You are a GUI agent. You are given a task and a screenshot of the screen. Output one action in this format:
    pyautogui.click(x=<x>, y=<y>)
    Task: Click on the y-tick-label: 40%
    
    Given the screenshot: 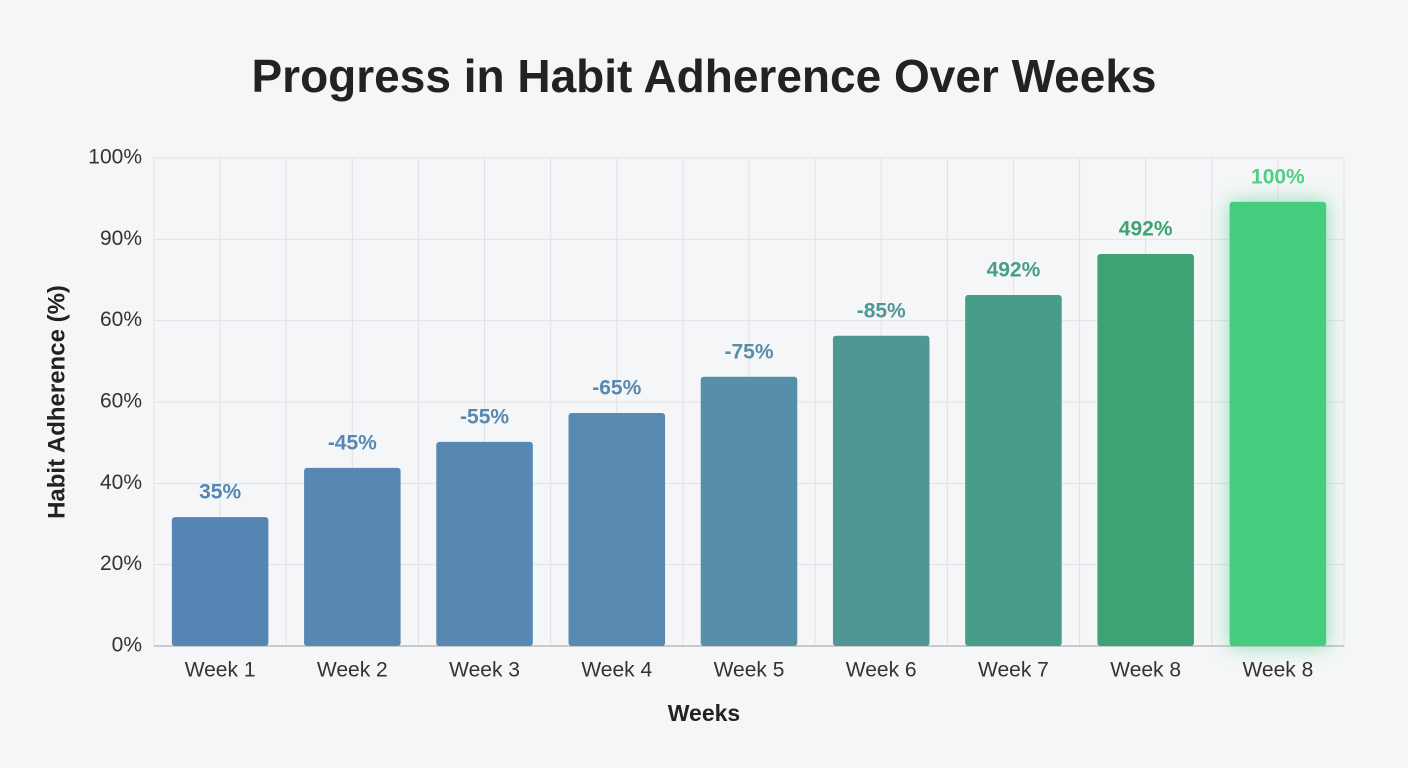 What is the action you would take?
    pyautogui.click(x=121, y=482)
    